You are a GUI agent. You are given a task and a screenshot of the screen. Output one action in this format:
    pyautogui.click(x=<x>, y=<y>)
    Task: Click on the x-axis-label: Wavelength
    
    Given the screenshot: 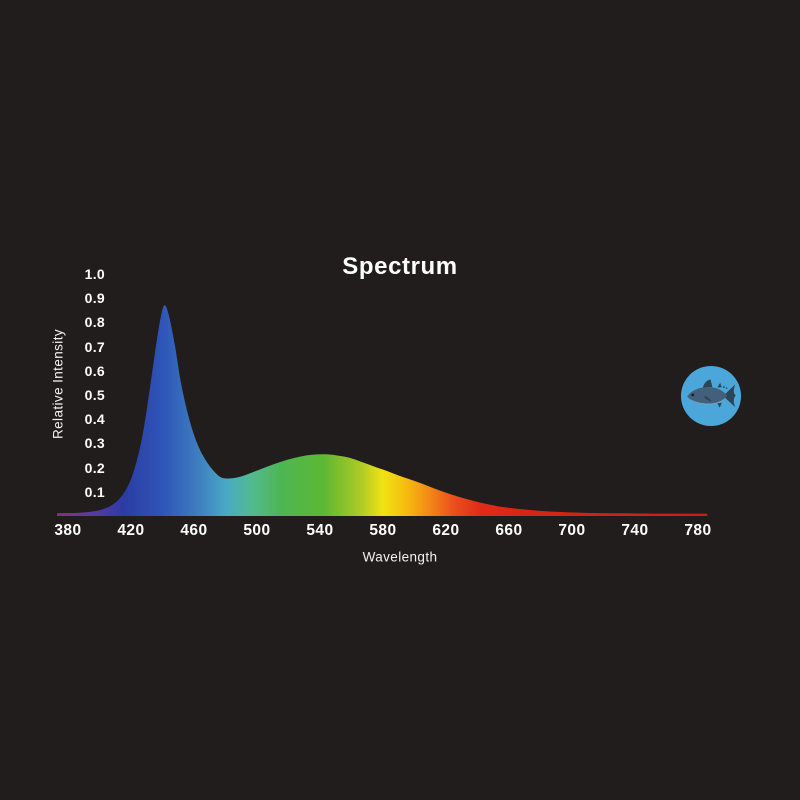 What is the action you would take?
    pyautogui.click(x=400, y=557)
    